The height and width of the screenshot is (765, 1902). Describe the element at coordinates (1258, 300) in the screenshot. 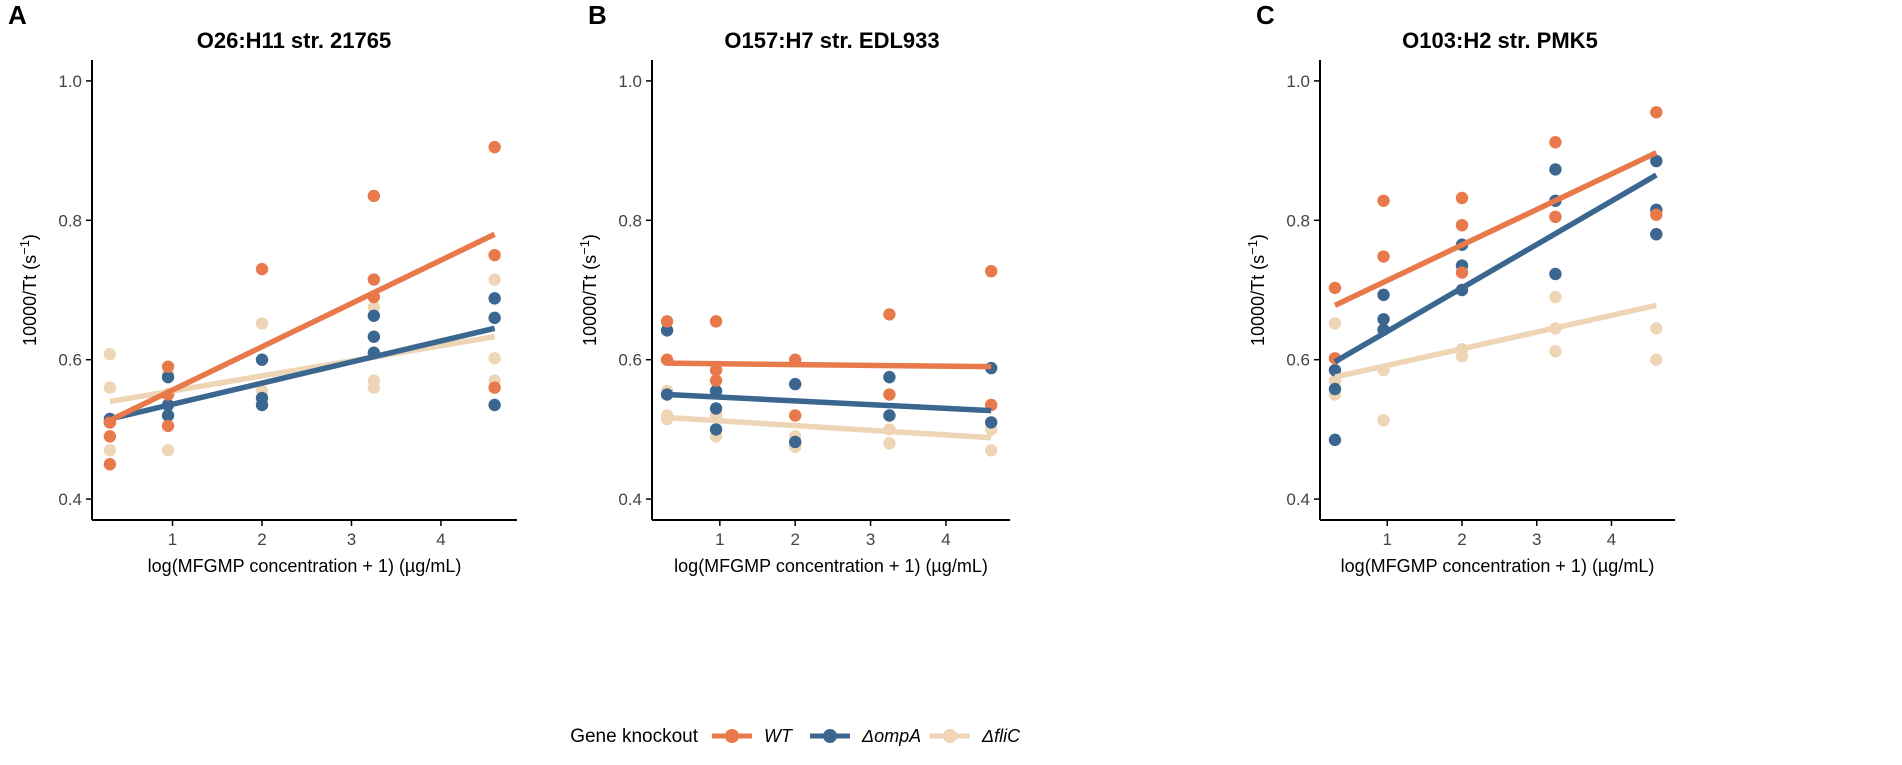

I see `y-axis-label-main: 10000/Tt (s` at that location.